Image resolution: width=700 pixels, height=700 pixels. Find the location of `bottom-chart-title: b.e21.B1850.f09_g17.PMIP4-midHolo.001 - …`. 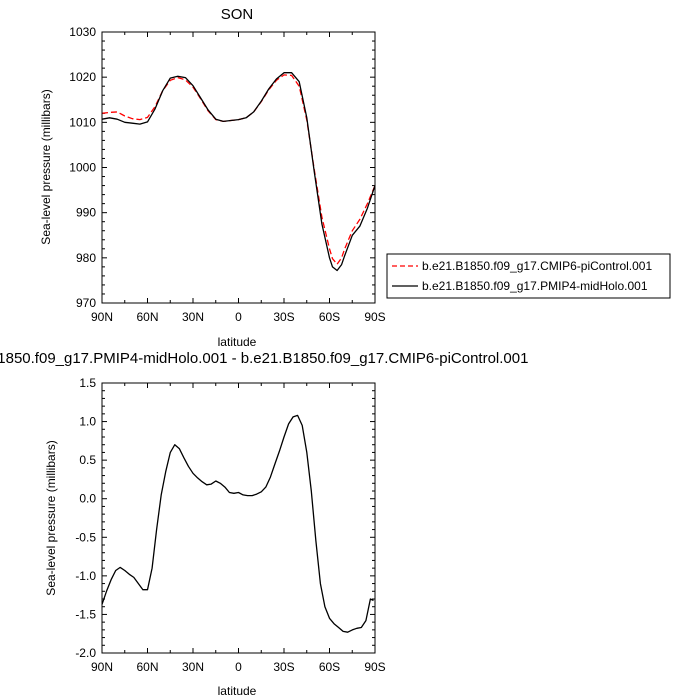

bottom-chart-title: b.e21.B1850.f09_g17.PMIP4-midHolo.001 - … is located at coordinates (264, 358).